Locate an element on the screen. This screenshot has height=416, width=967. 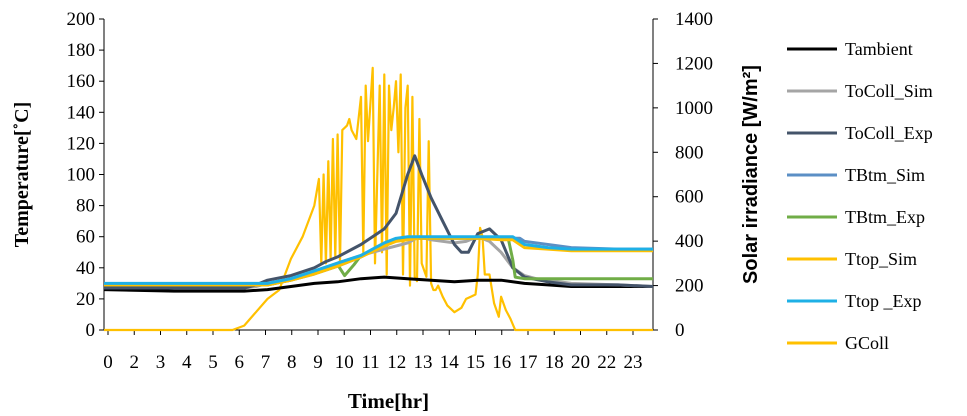
y-tick-label: 160 is located at coordinates (81, 81).